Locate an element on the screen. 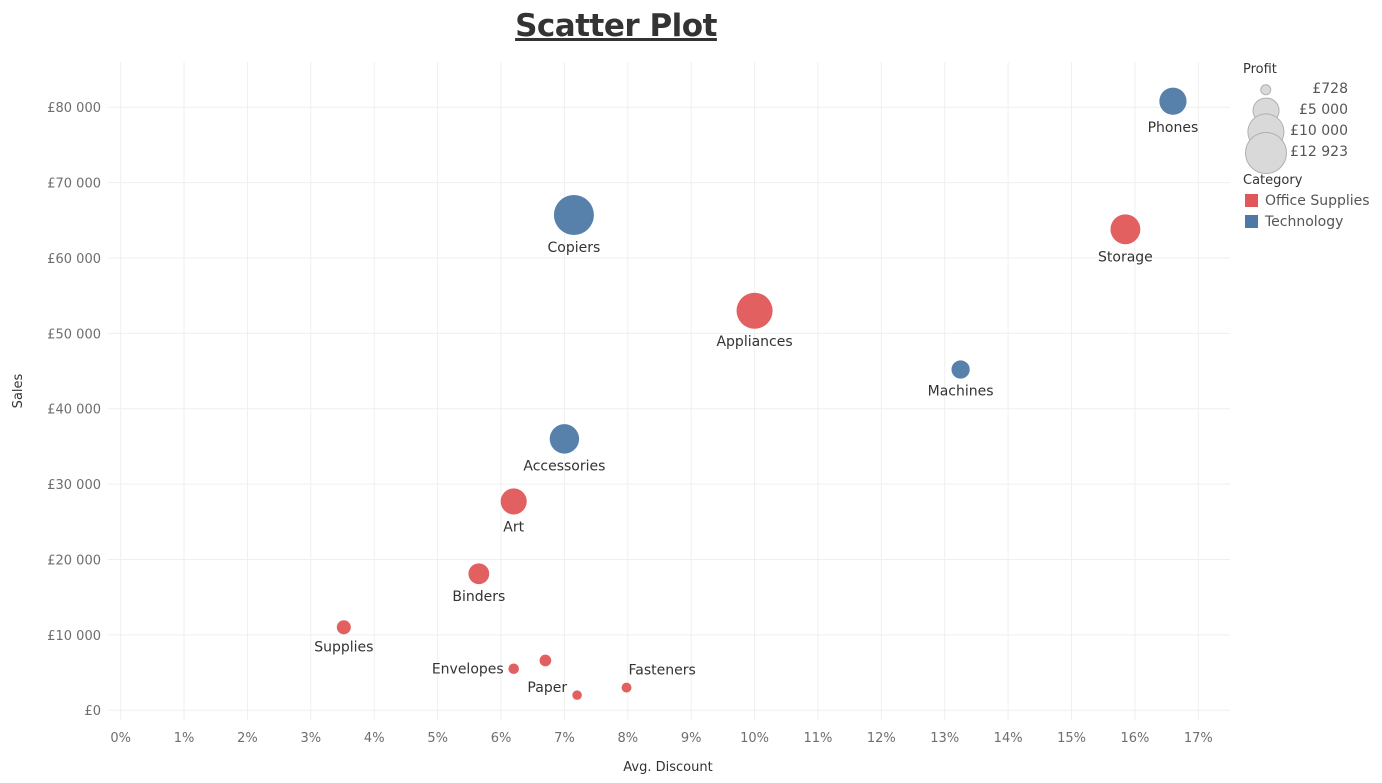 The image size is (1382, 783). x-tick-label: 14% is located at coordinates (1008, 738).